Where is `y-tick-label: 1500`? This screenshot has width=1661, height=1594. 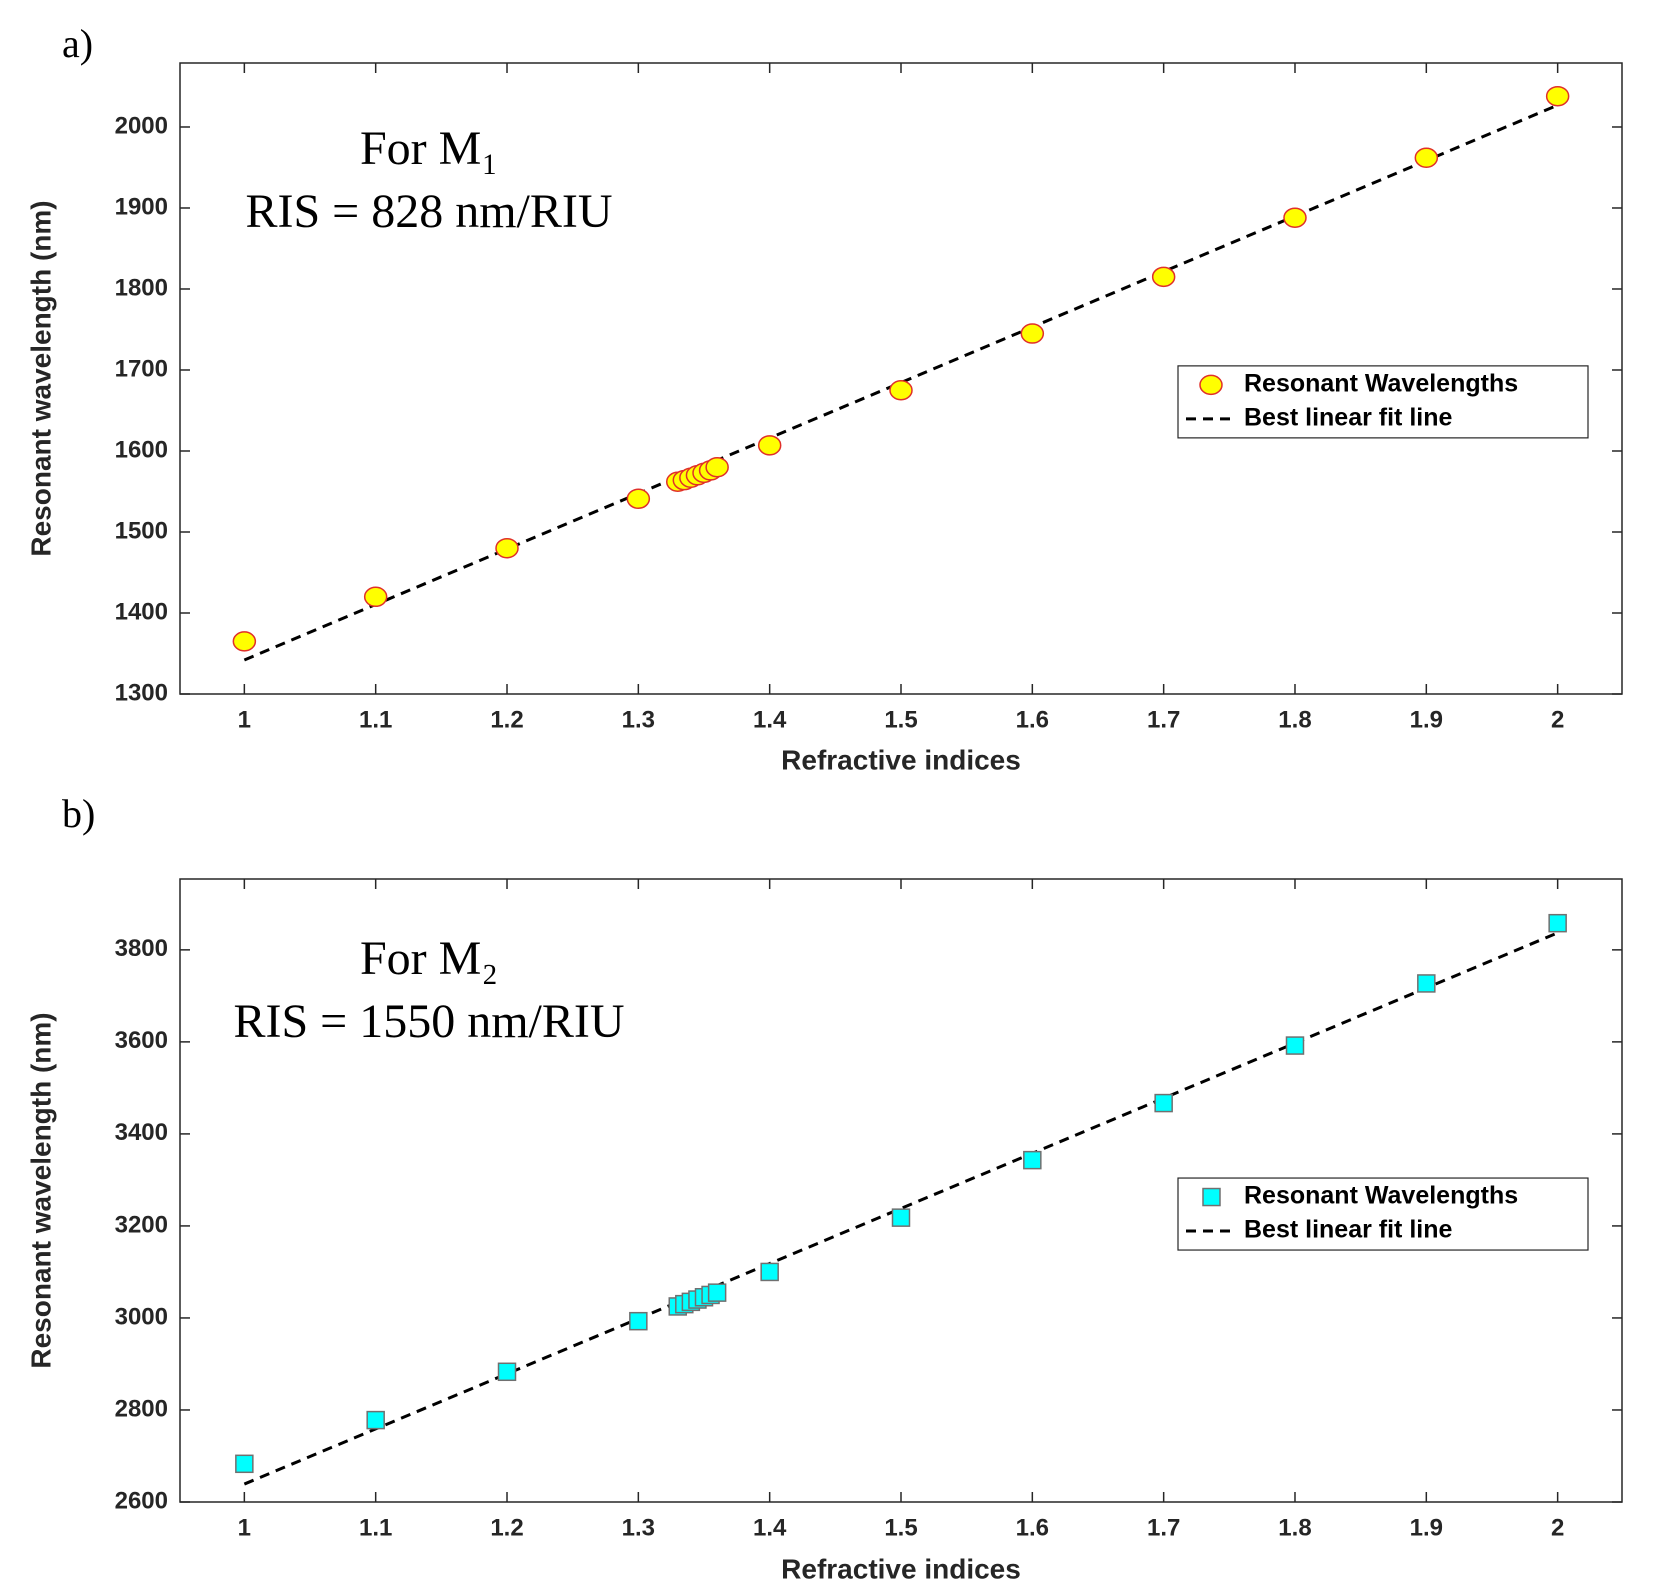 y-tick-label: 1500 is located at coordinates (141, 530).